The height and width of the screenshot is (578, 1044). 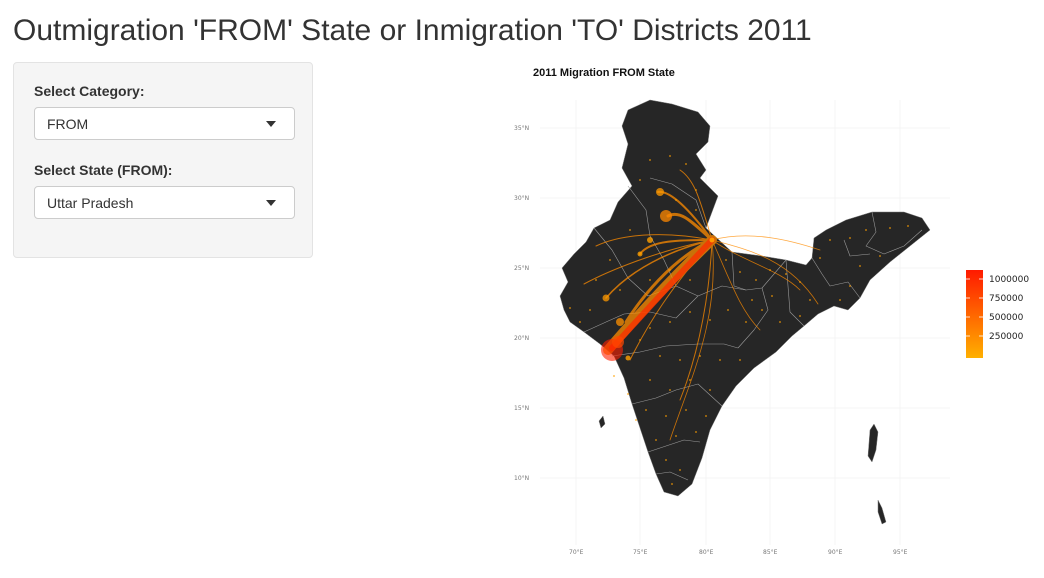 I want to click on origin-point, so click(x=712, y=240).